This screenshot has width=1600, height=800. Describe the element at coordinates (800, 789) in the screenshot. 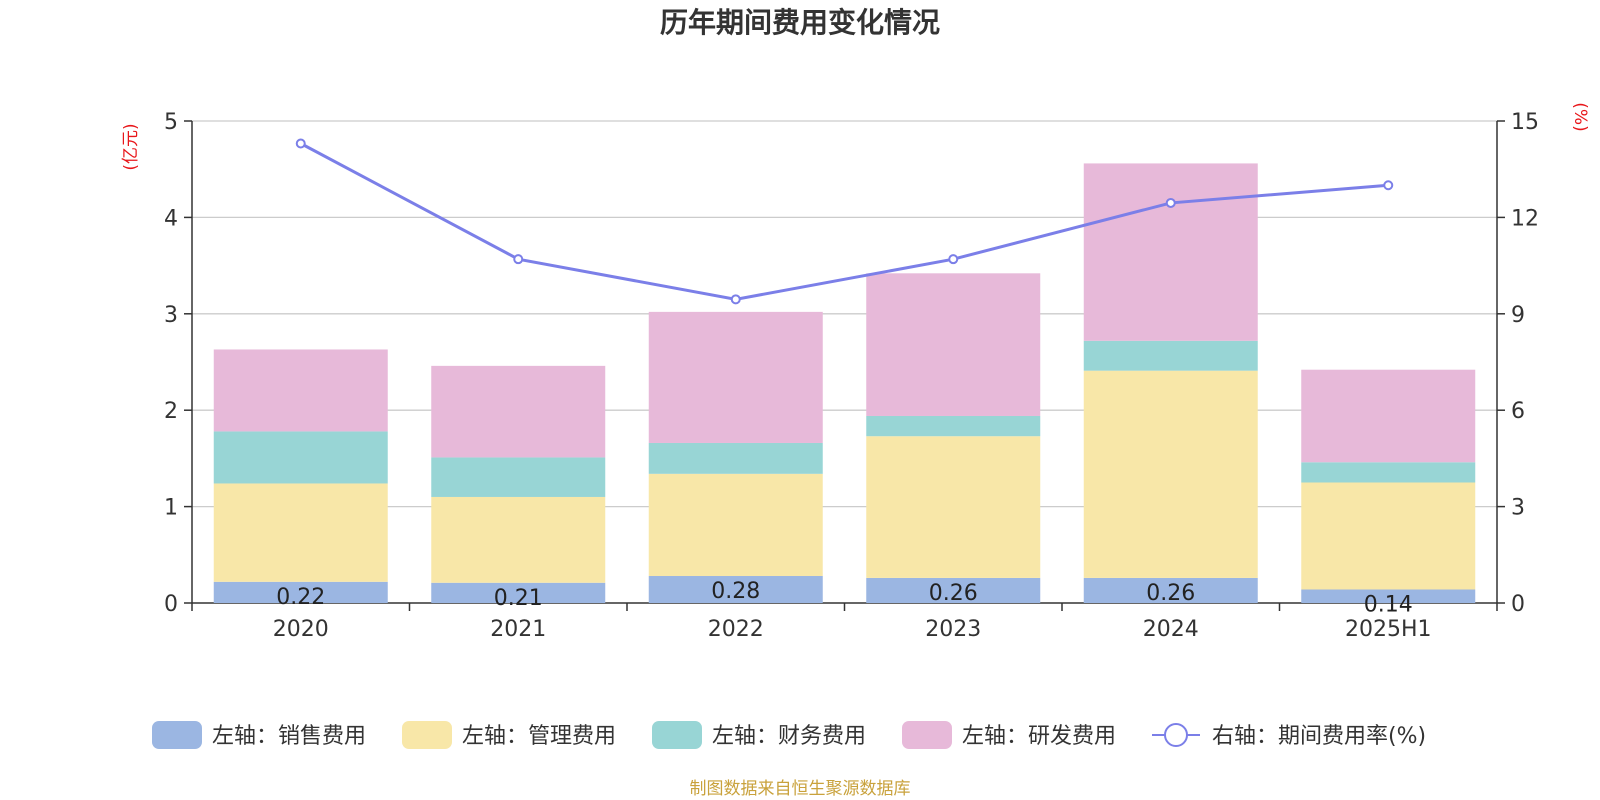

I see `source-note: 制图数据来自恒生聚源数据库` at that location.